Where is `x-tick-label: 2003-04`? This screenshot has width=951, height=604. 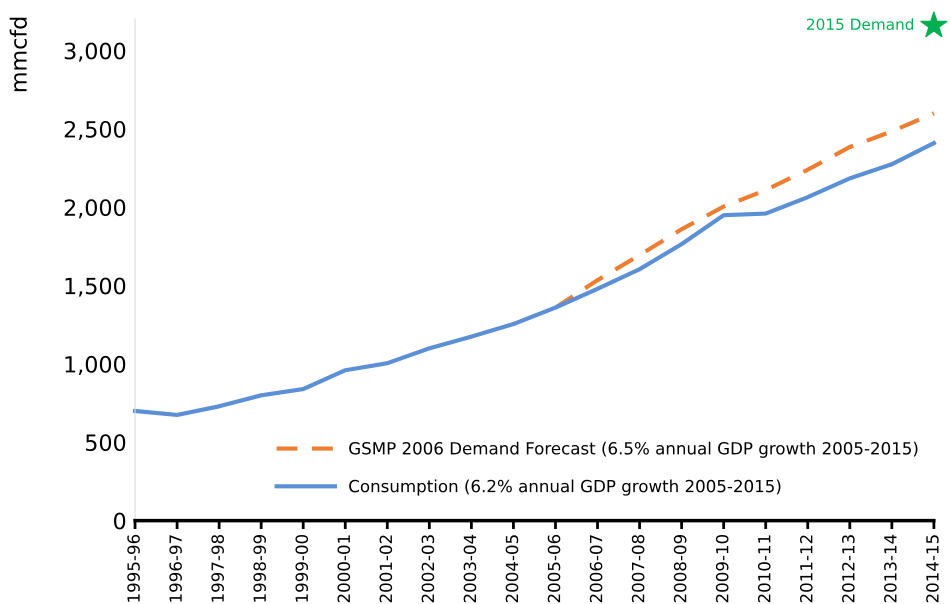 x-tick-label: 2003-04 is located at coordinates (470, 568).